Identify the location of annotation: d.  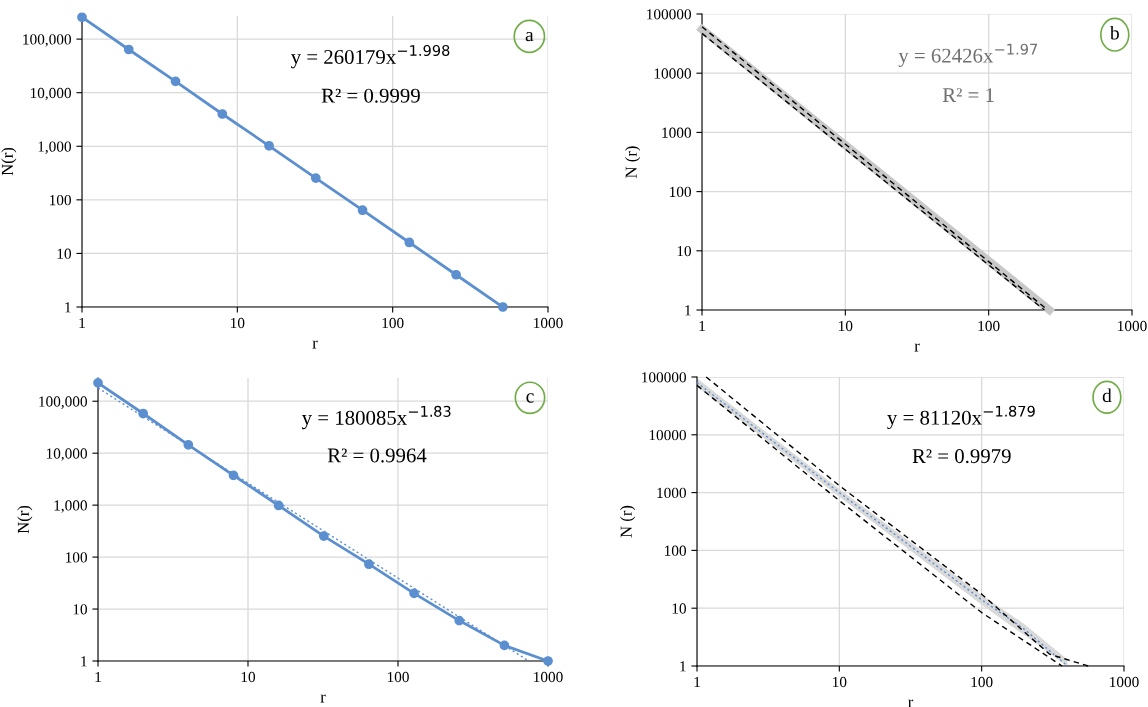
(1107, 395).